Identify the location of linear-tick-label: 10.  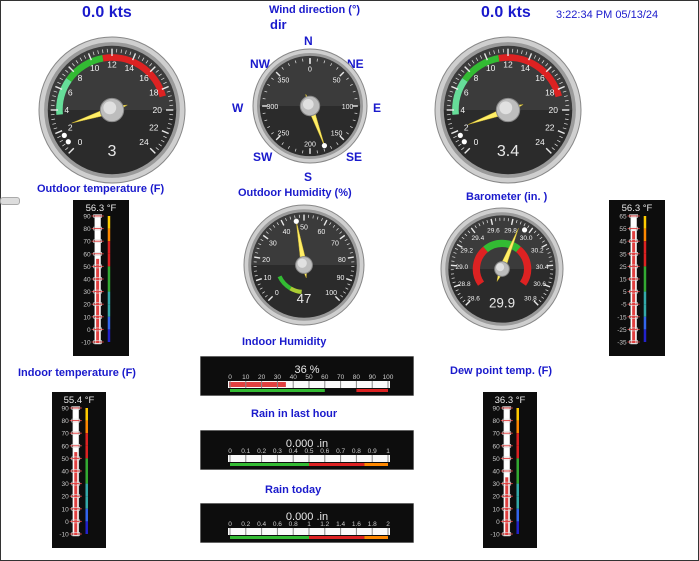
(246, 377).